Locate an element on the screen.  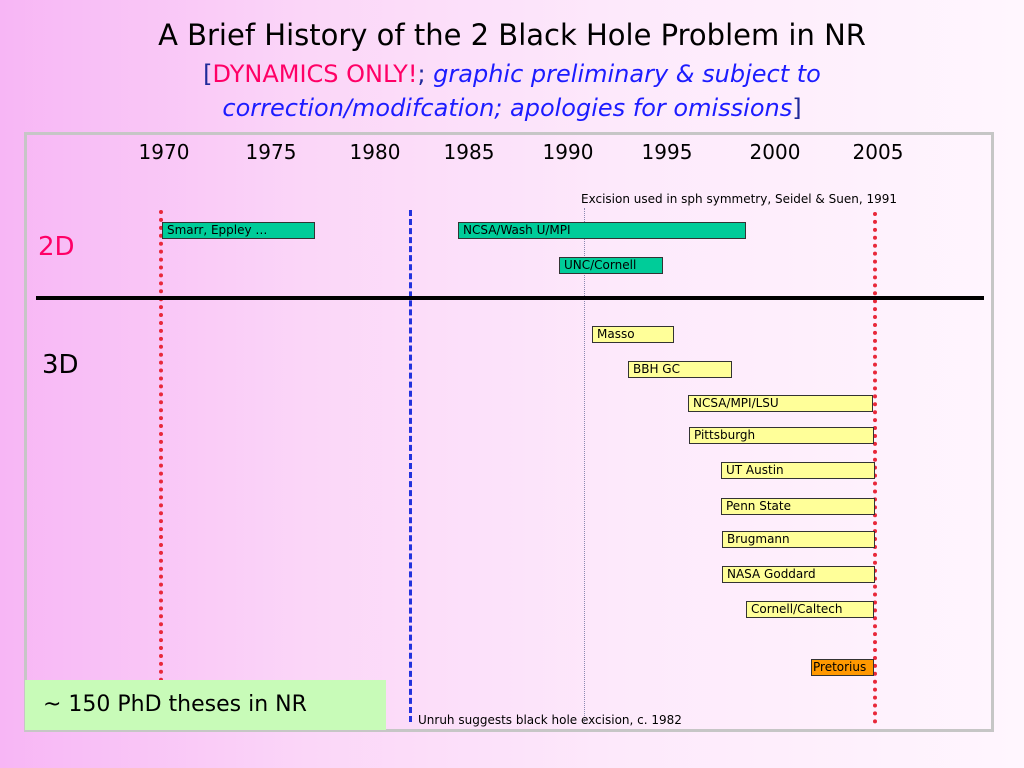
group-bar-2d: UNC/Cornell is located at coordinates (611, 265).